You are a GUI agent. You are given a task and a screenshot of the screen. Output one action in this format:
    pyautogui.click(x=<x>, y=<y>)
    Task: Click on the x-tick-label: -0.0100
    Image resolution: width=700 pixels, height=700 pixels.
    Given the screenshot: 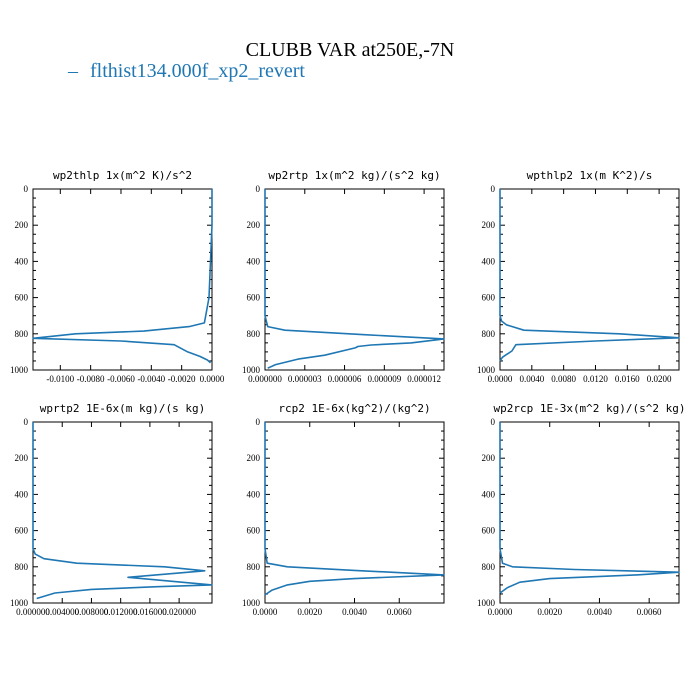 What is the action you would take?
    pyautogui.click(x=60, y=379)
    